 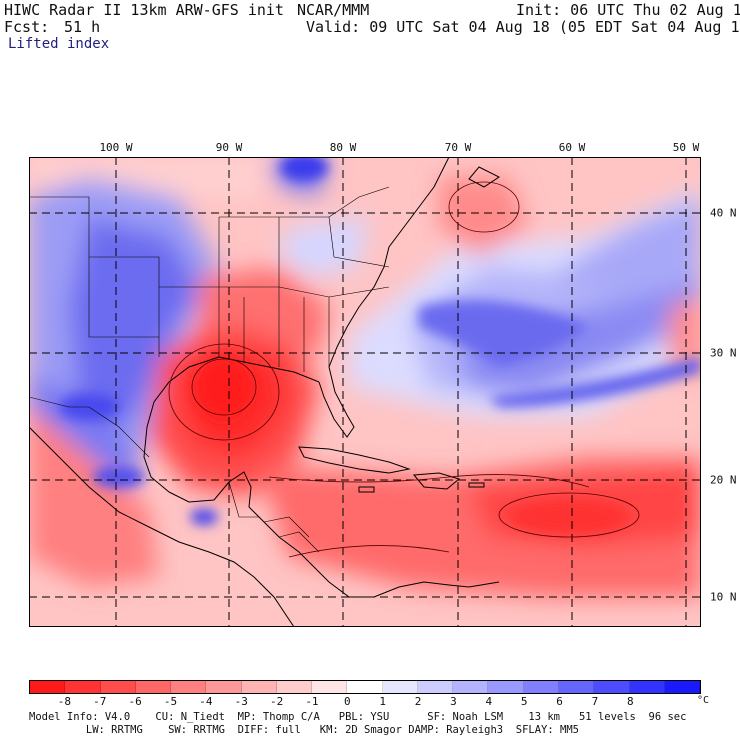 I want to click on lat-label-20n: 20 N, so click(x=723, y=480).